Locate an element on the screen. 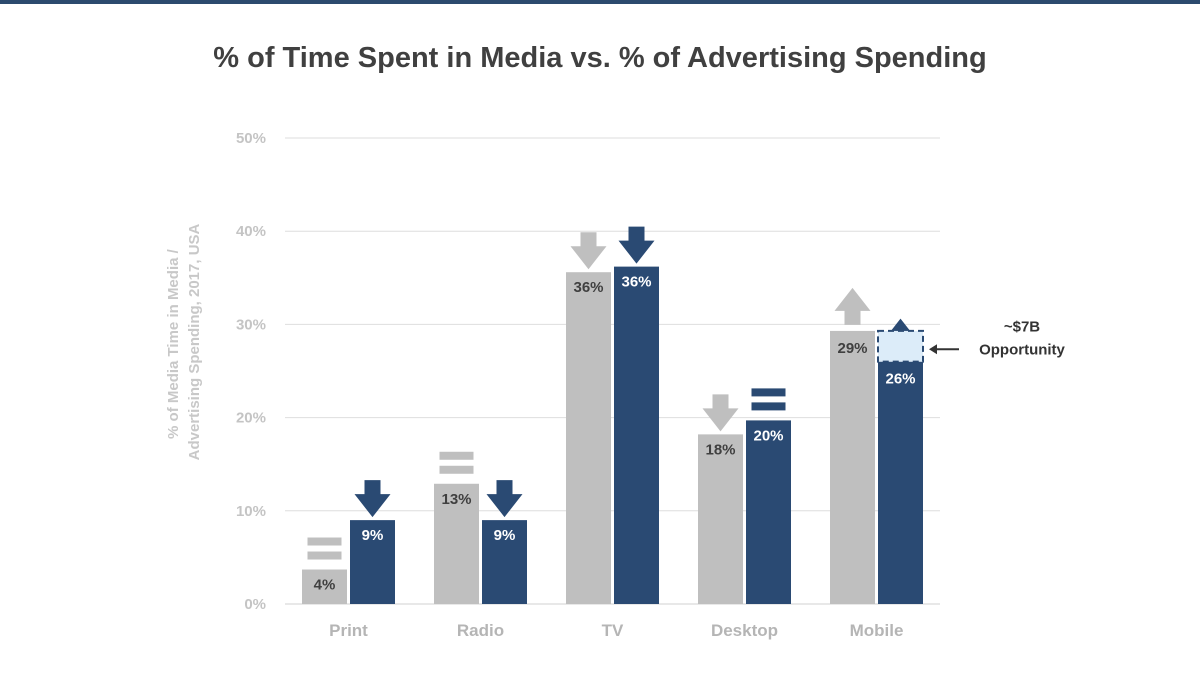  y-axis-label-line-2: Advertising Spending, 2017, USA is located at coordinates (194, 341).